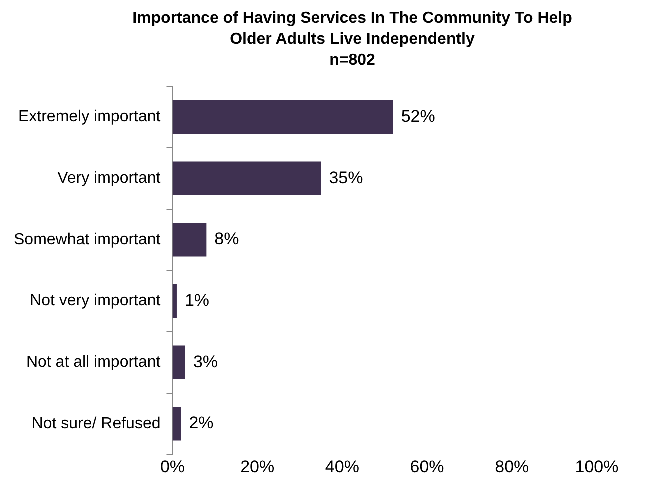 This screenshot has width=645, height=498. Describe the element at coordinates (96, 301) in the screenshot. I see `y-tick-label: Not very important` at that location.